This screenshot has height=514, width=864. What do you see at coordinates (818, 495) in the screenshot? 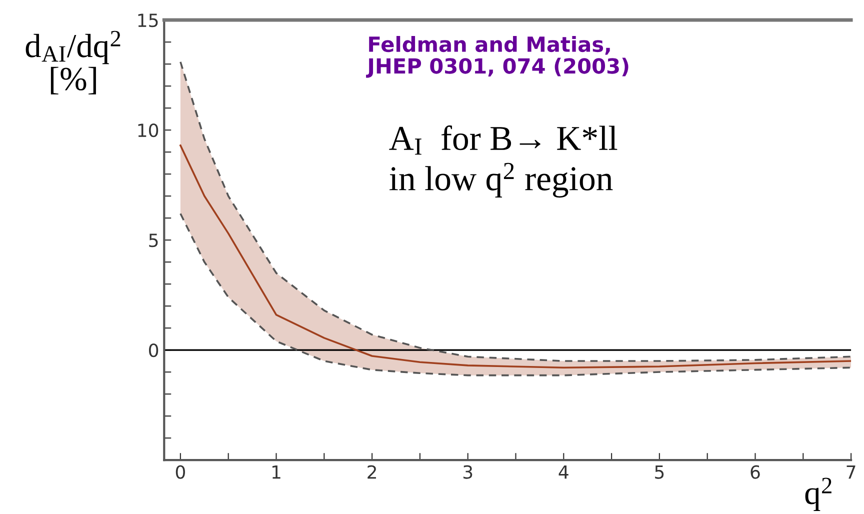
I see `x-axis-title: q$^{2}$` at bounding box center [818, 495].